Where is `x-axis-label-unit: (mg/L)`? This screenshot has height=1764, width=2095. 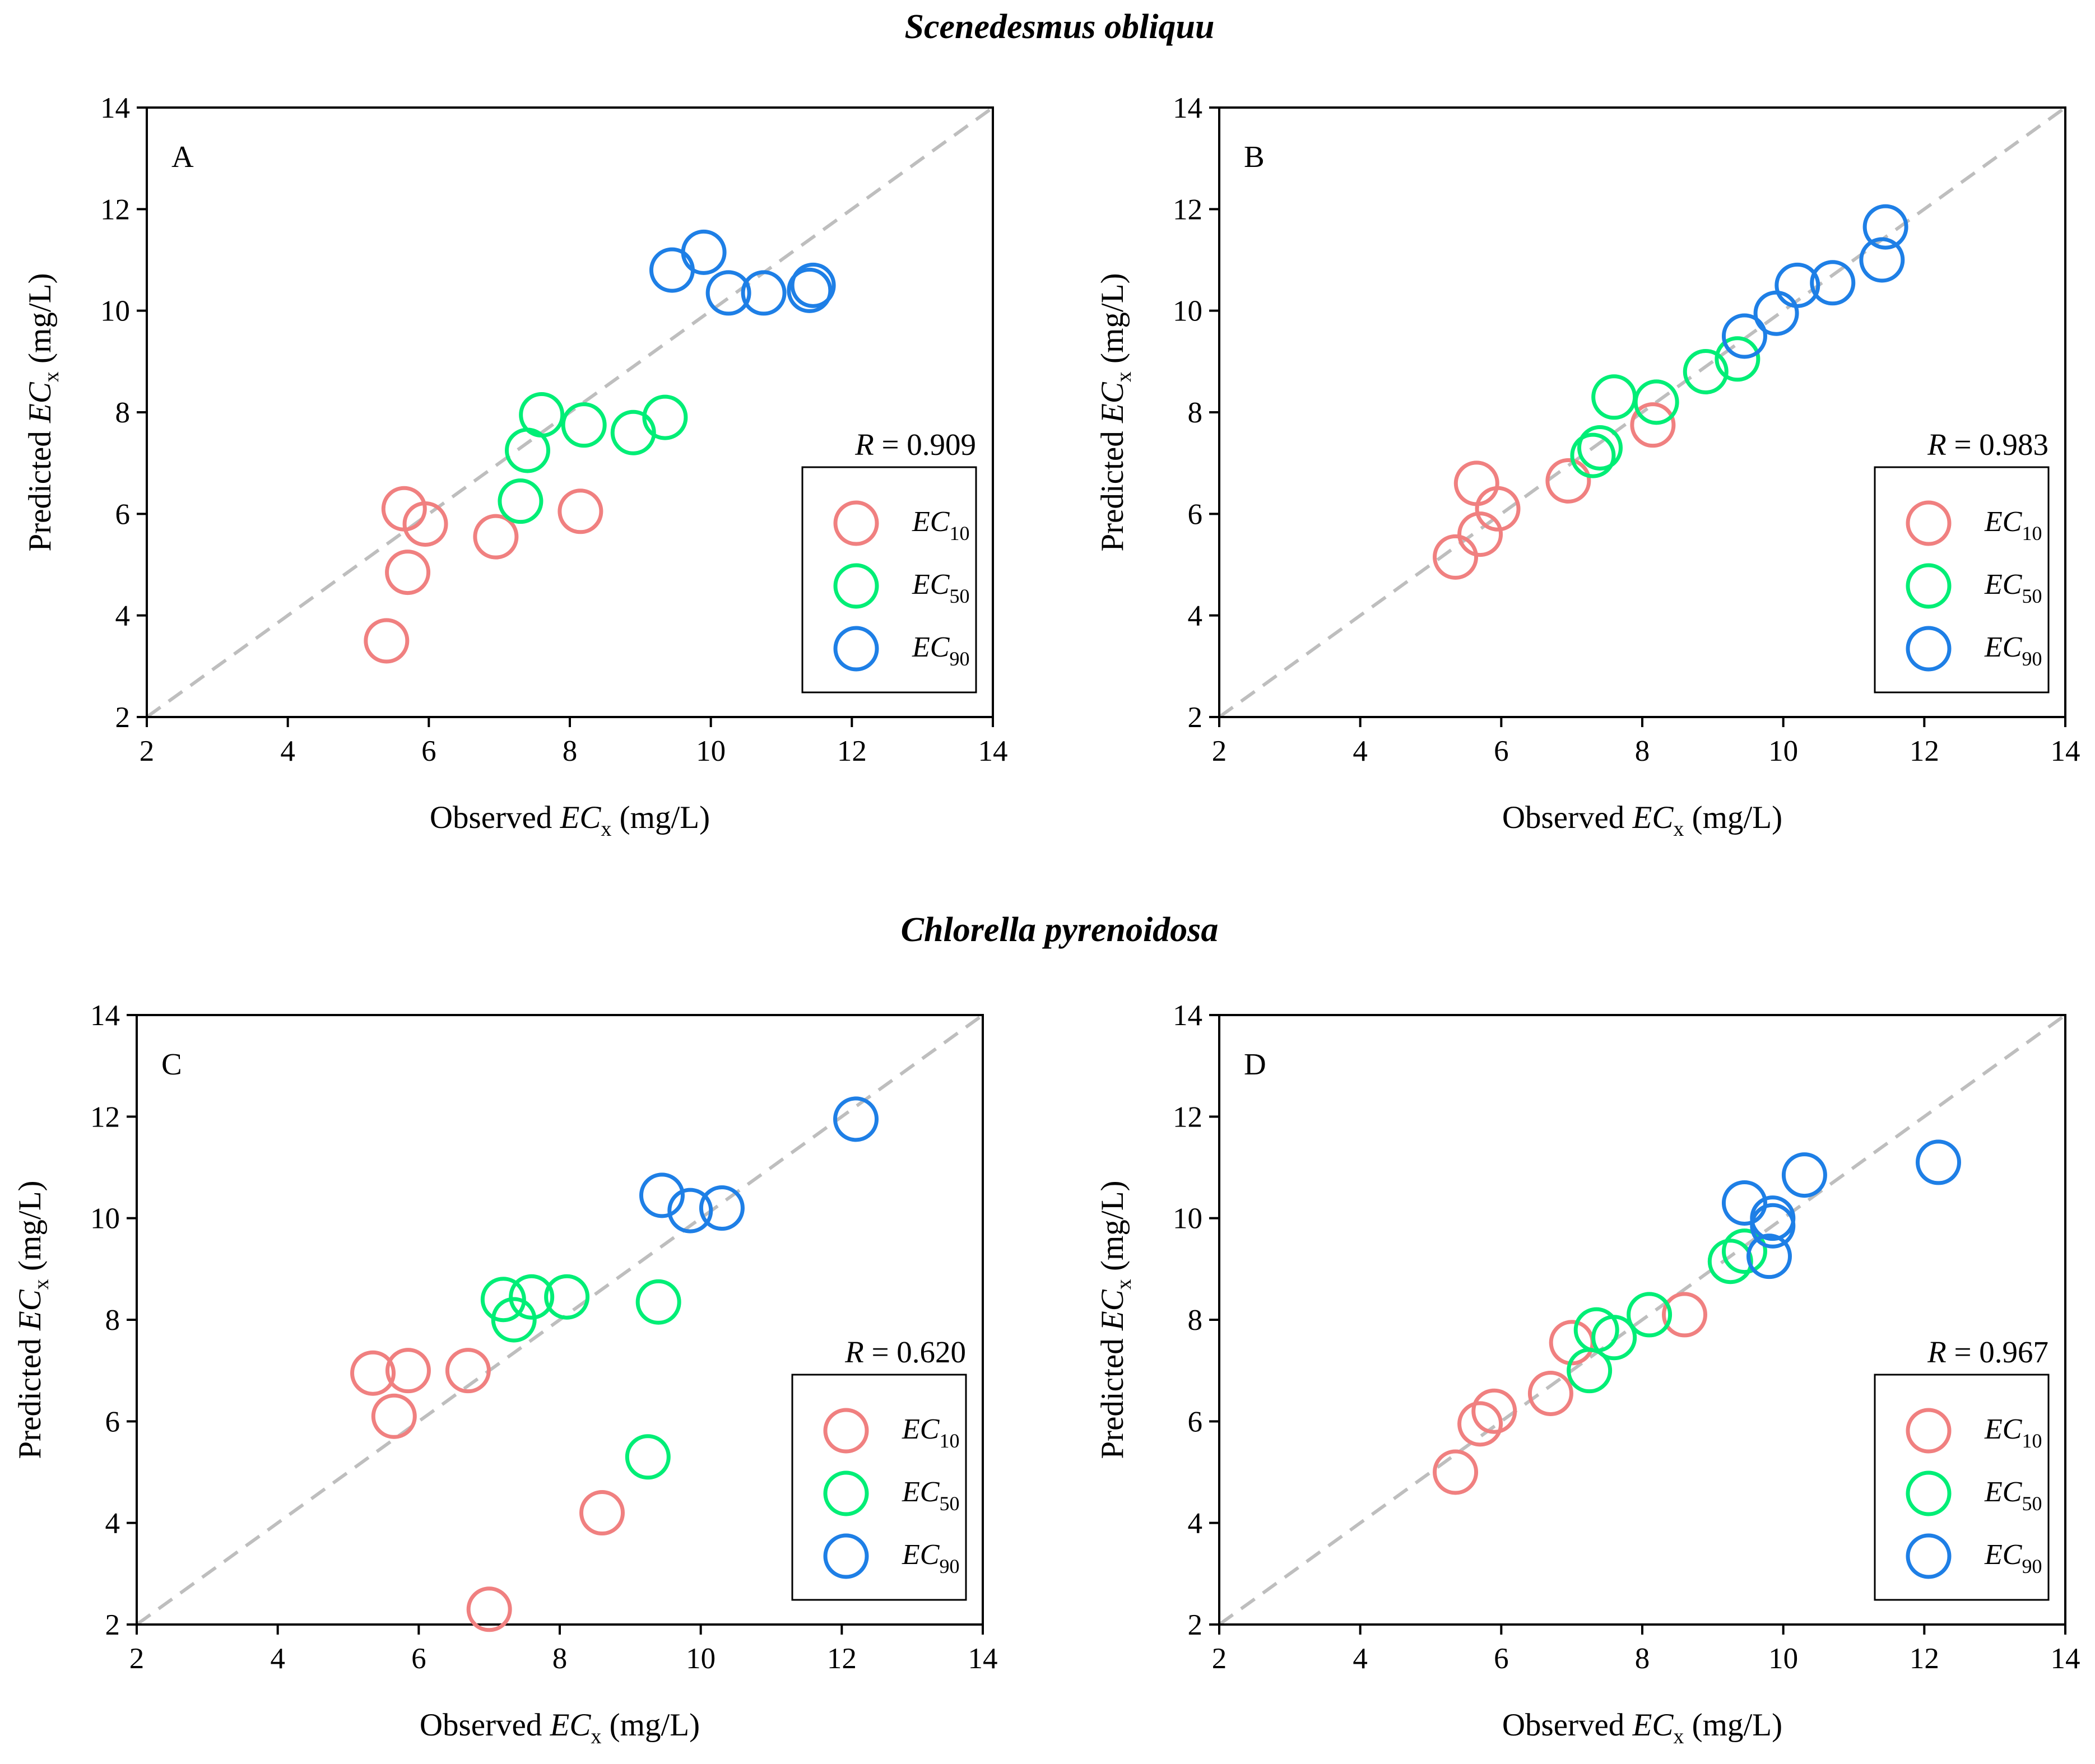 x-axis-label-unit: (mg/L) is located at coordinates (660, 817).